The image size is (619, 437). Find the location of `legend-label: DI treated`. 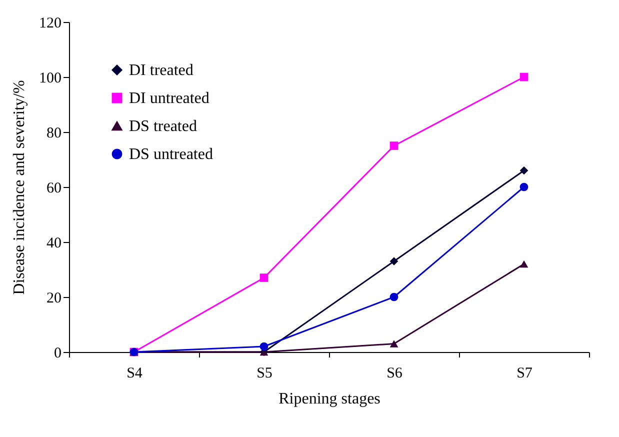

legend-label: DI treated is located at coordinates (161, 70).